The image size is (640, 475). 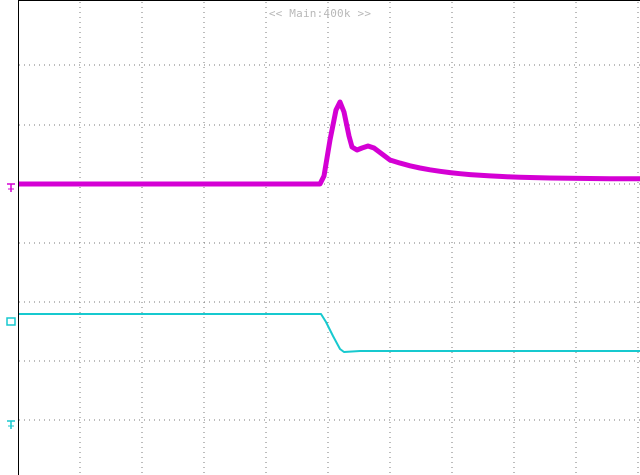 I want to click on channel2-ground-marker-icon, so click(x=11, y=424).